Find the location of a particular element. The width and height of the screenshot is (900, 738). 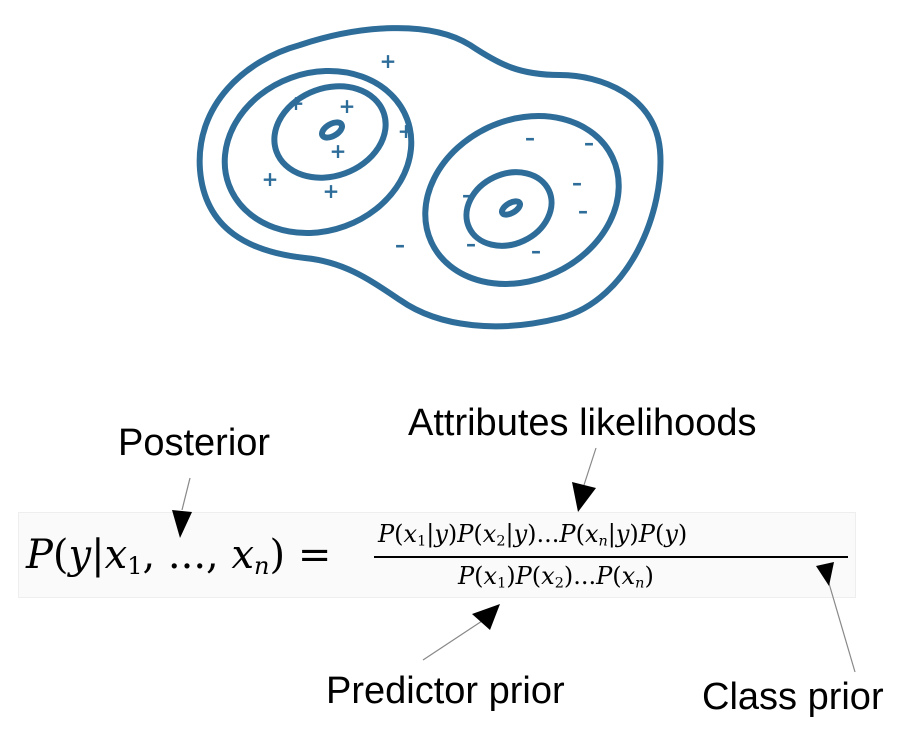

left-ring-large is located at coordinates (318, 152).